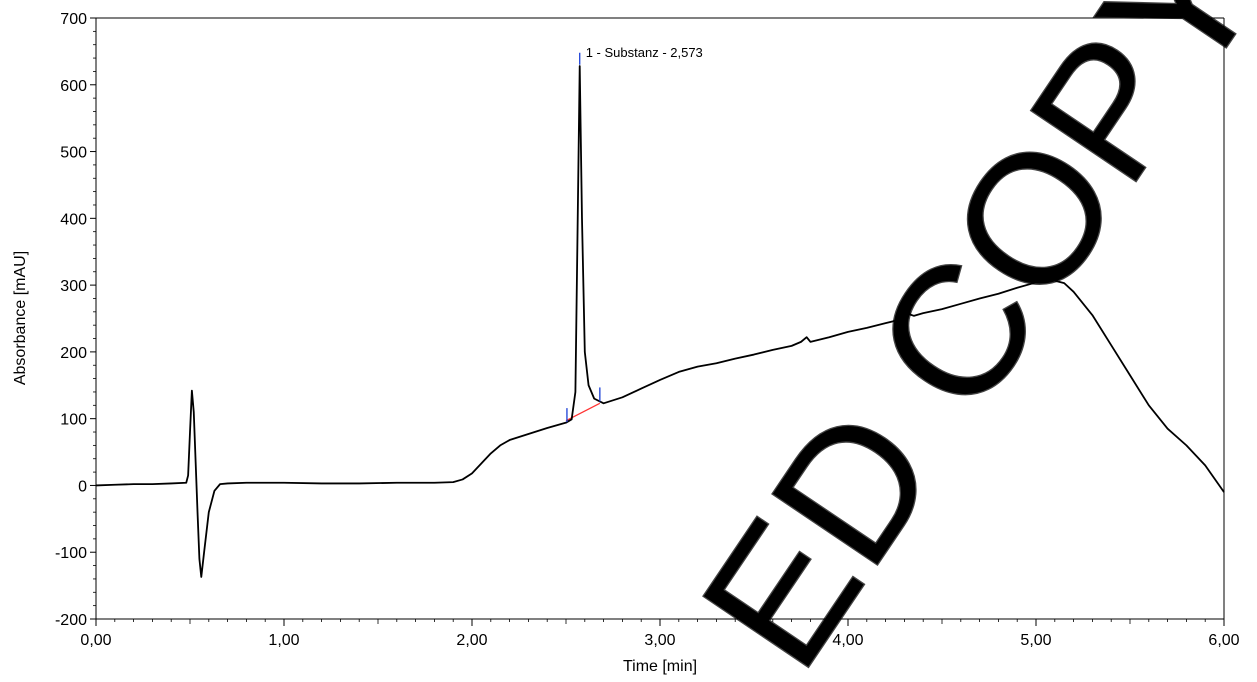 This screenshot has height=682, width=1257. I want to click on peak-label-1: 1 - Substanz - 2,573, so click(644, 52).